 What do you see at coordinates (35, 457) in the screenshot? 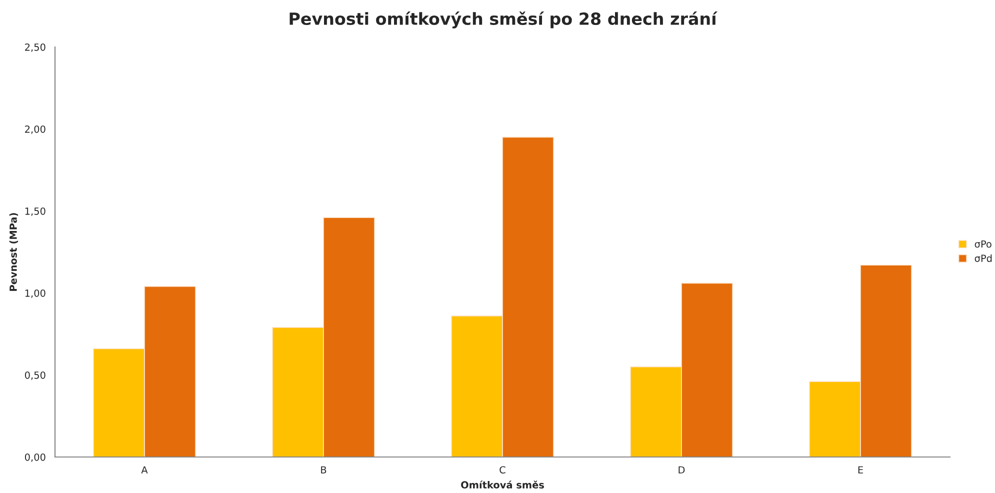
I see `y-tick-label: 0,00` at bounding box center [35, 457].